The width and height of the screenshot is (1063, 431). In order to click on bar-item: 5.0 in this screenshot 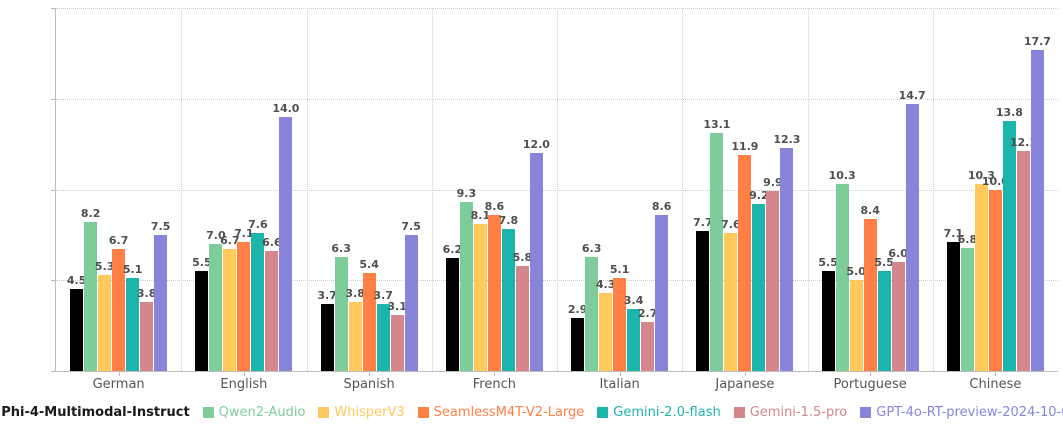, I will do `click(856, 189)`.